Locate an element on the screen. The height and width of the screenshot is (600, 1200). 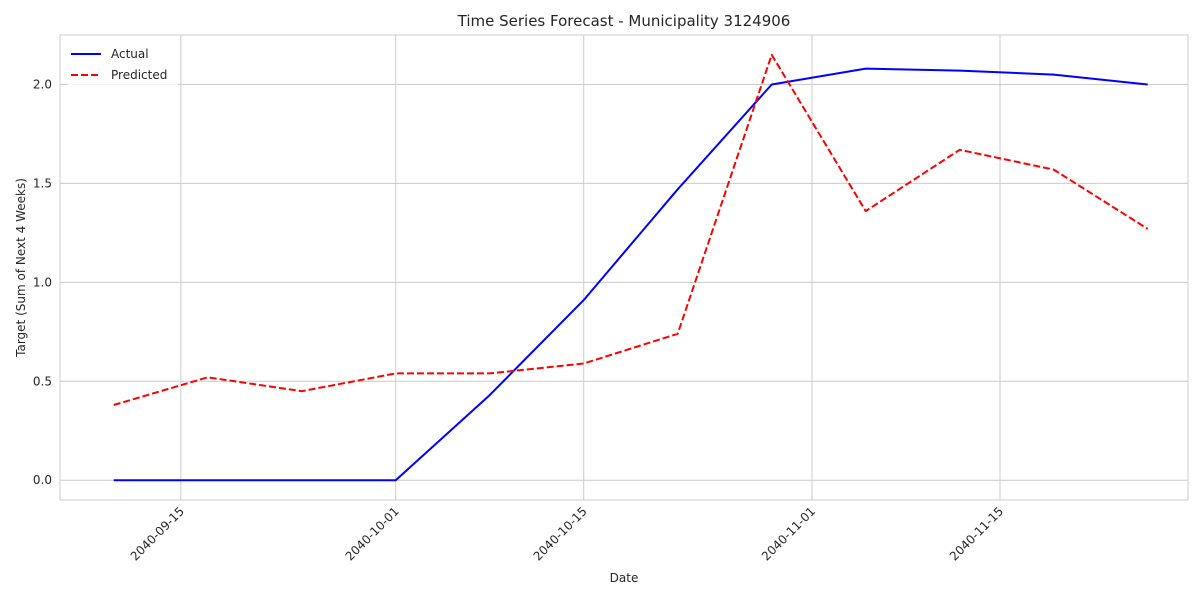
y-tick-label: 1.5 is located at coordinates (42, 183).